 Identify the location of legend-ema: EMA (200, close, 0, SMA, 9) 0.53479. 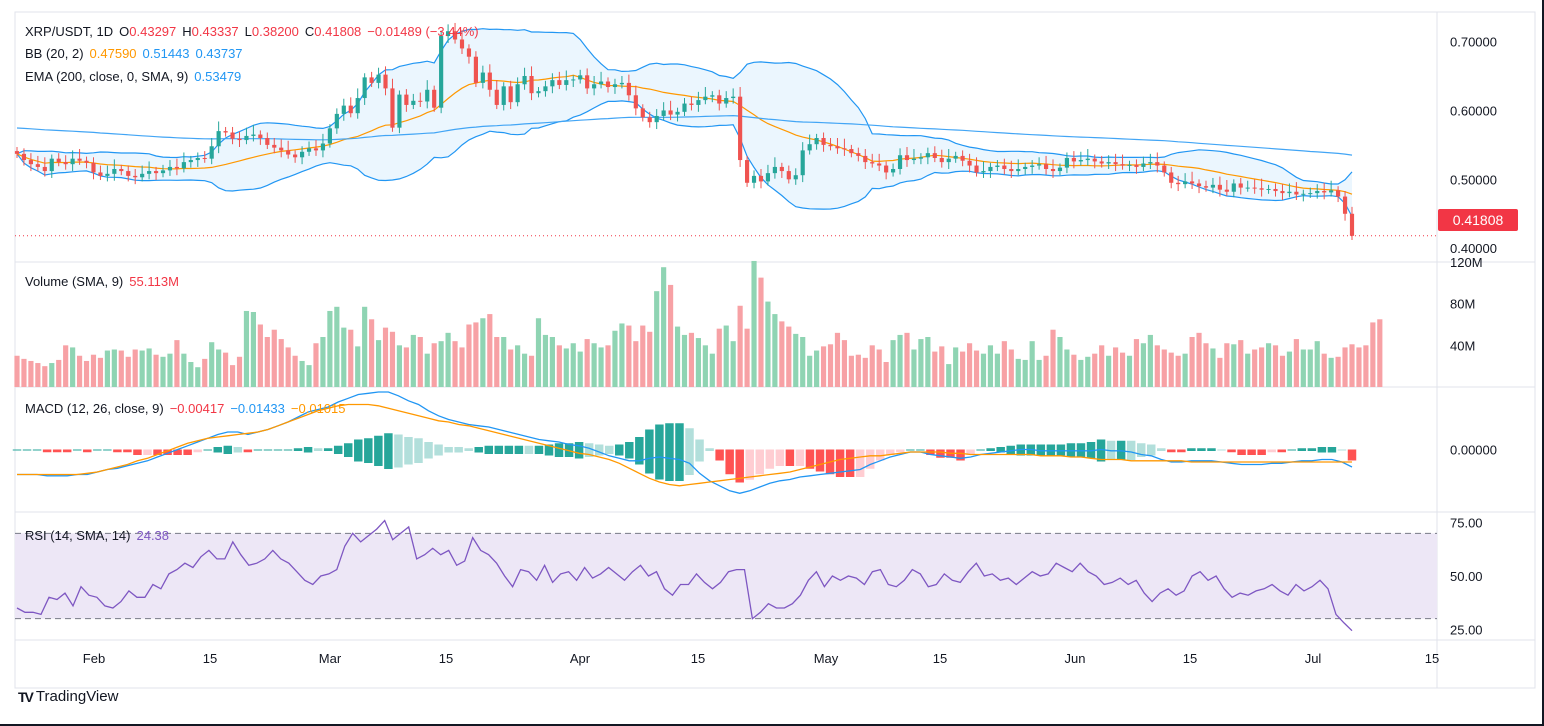
(136, 77).